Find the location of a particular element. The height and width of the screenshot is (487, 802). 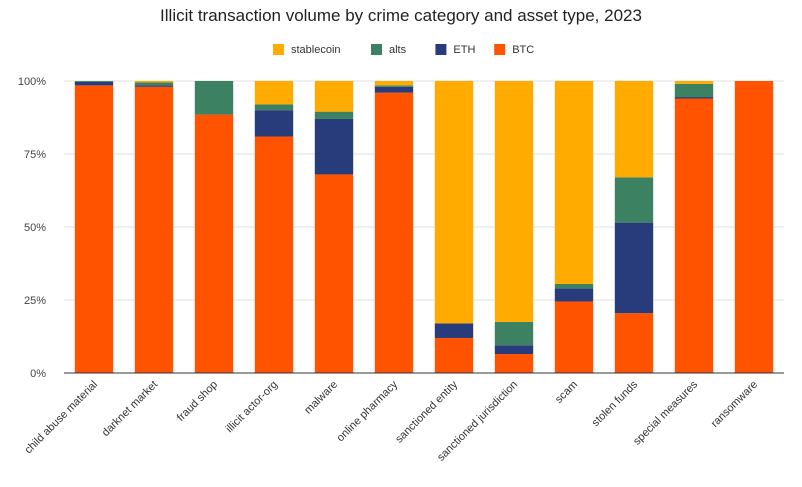

legend: stablecoin alts ETH BTC is located at coordinates (403, 50).